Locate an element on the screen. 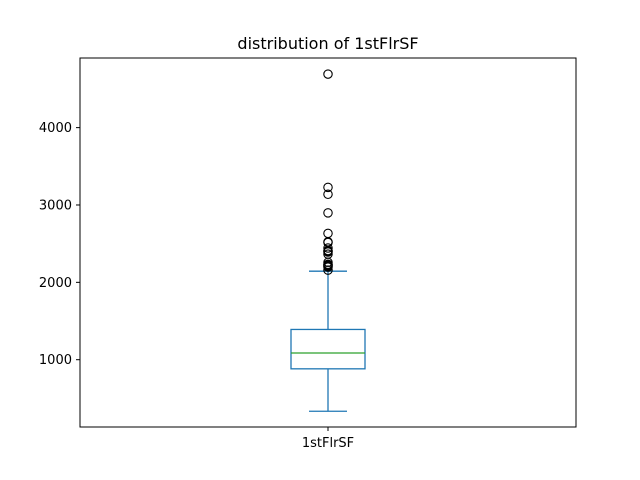 The width and height of the screenshot is (640, 480). y-tick-label: 1000 is located at coordinates (55, 360).